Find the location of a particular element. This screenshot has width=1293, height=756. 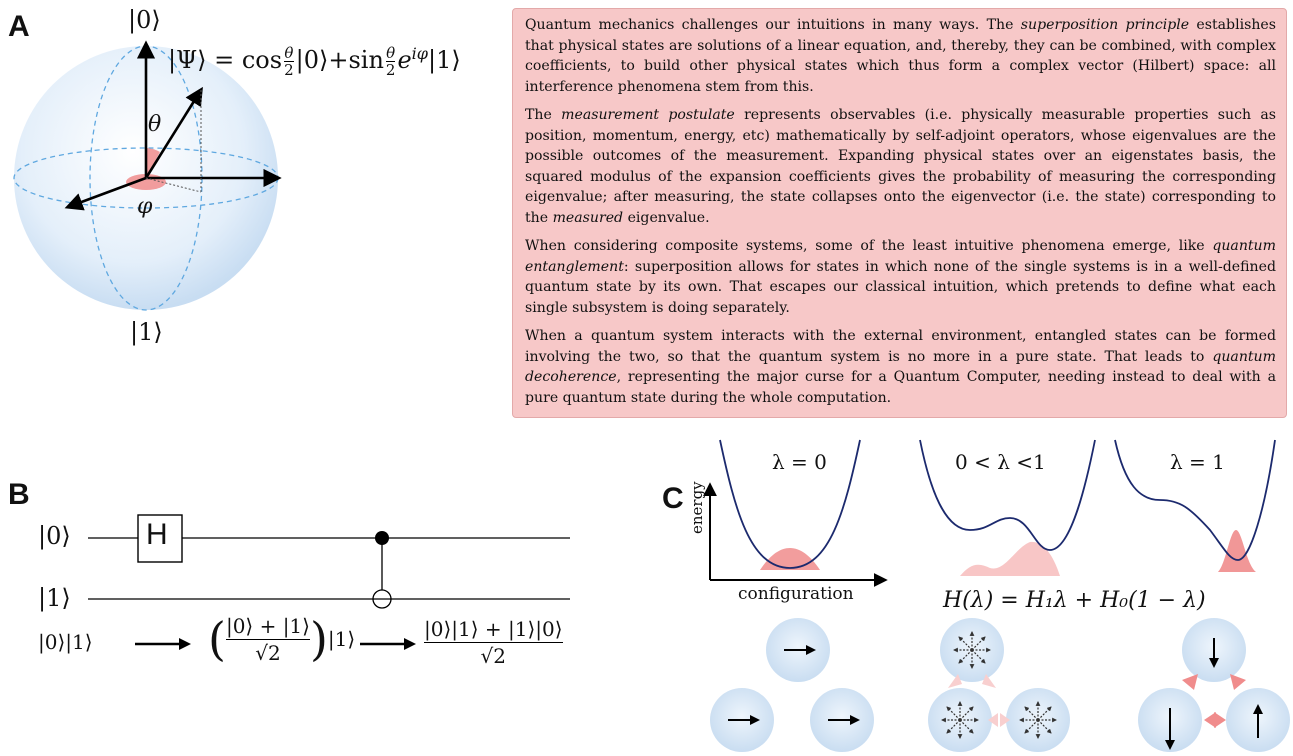

panel-c-letter: C is located at coordinates (673, 498).